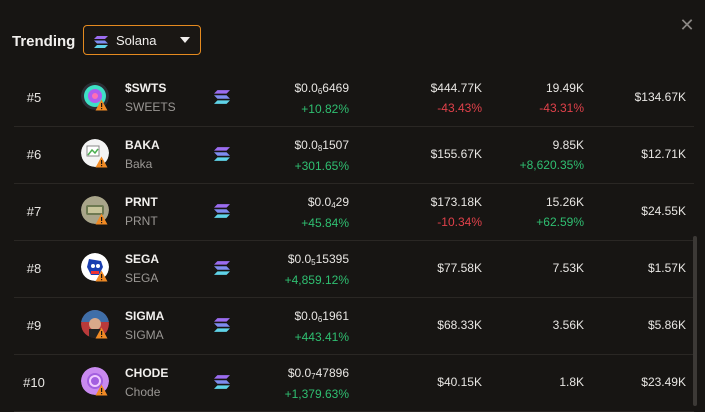  I want to click on liquidity-value: $134.67K, so click(660, 97).